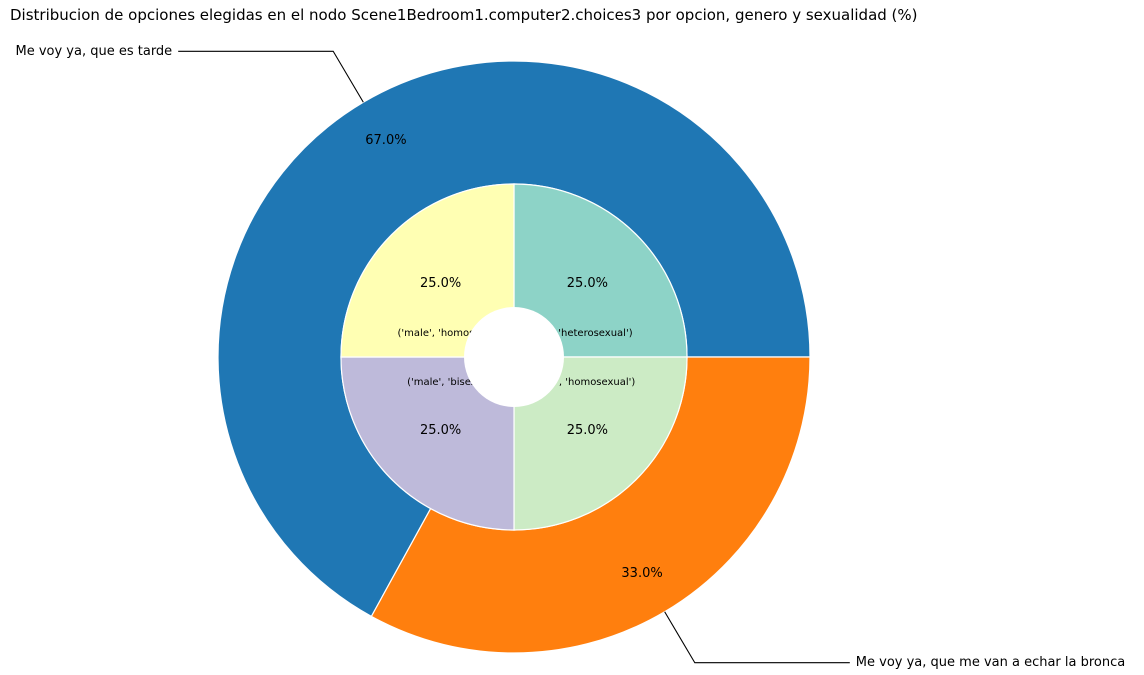  I want to click on inner-slice-male-bisexual, so click(427, 443).